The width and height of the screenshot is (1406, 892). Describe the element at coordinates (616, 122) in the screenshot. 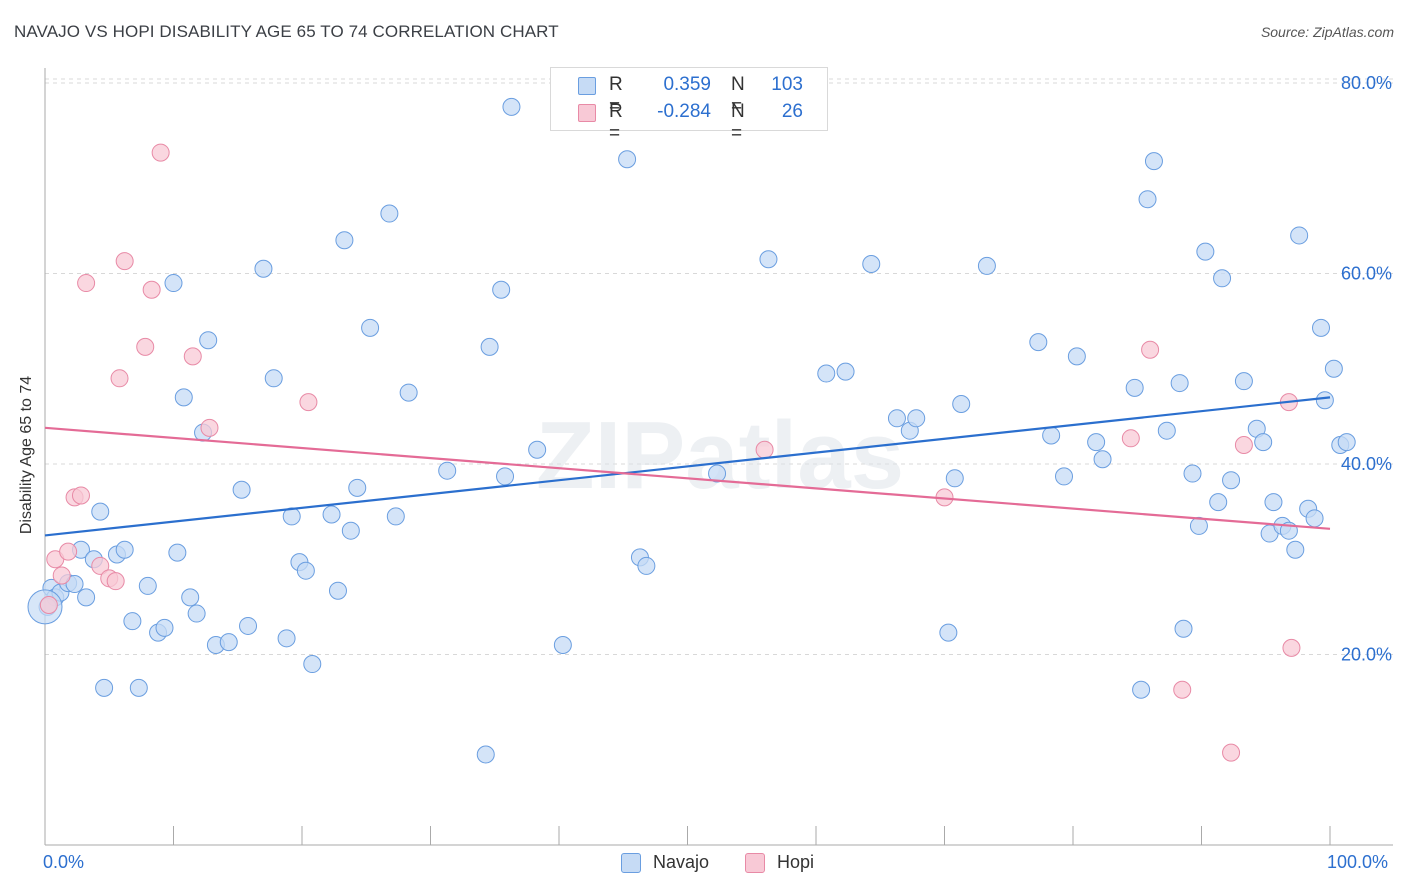

I see `hopi-r-label: R =` at that location.